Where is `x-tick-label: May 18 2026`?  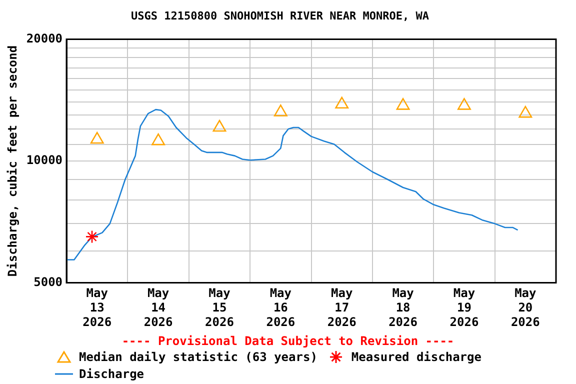
x-tick-label: May 18 2026 is located at coordinates (403, 307).